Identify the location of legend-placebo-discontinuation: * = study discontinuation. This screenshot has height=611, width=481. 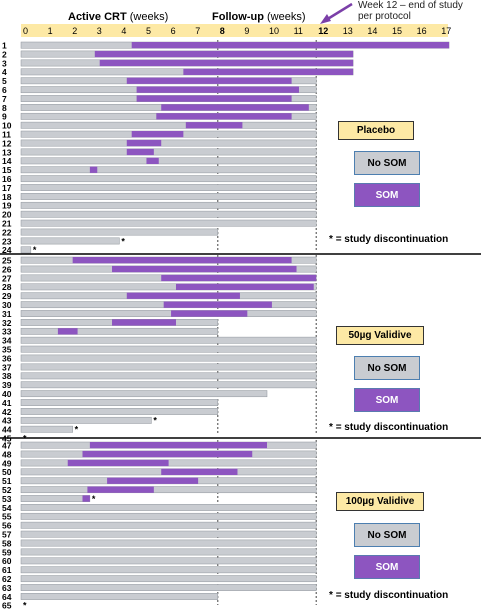
(389, 239).